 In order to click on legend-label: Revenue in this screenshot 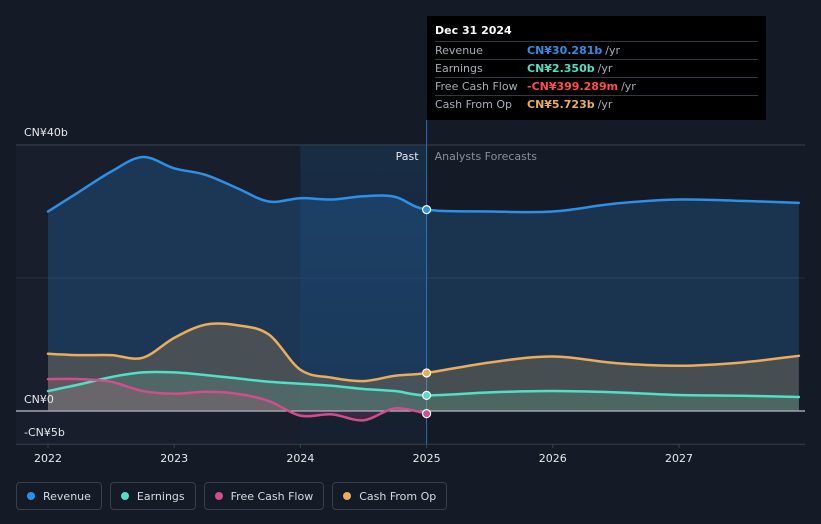, I will do `click(67, 496)`.